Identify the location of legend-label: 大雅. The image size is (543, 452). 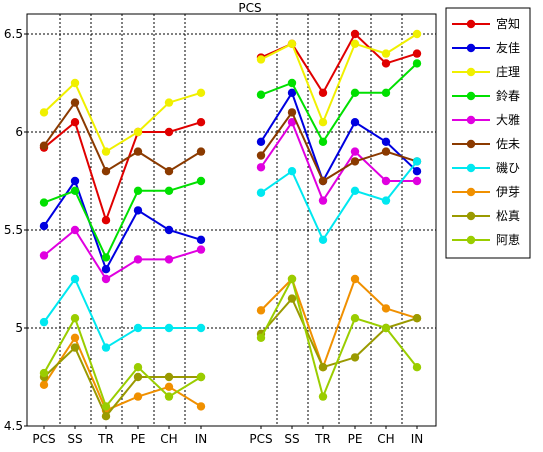
(508, 119).